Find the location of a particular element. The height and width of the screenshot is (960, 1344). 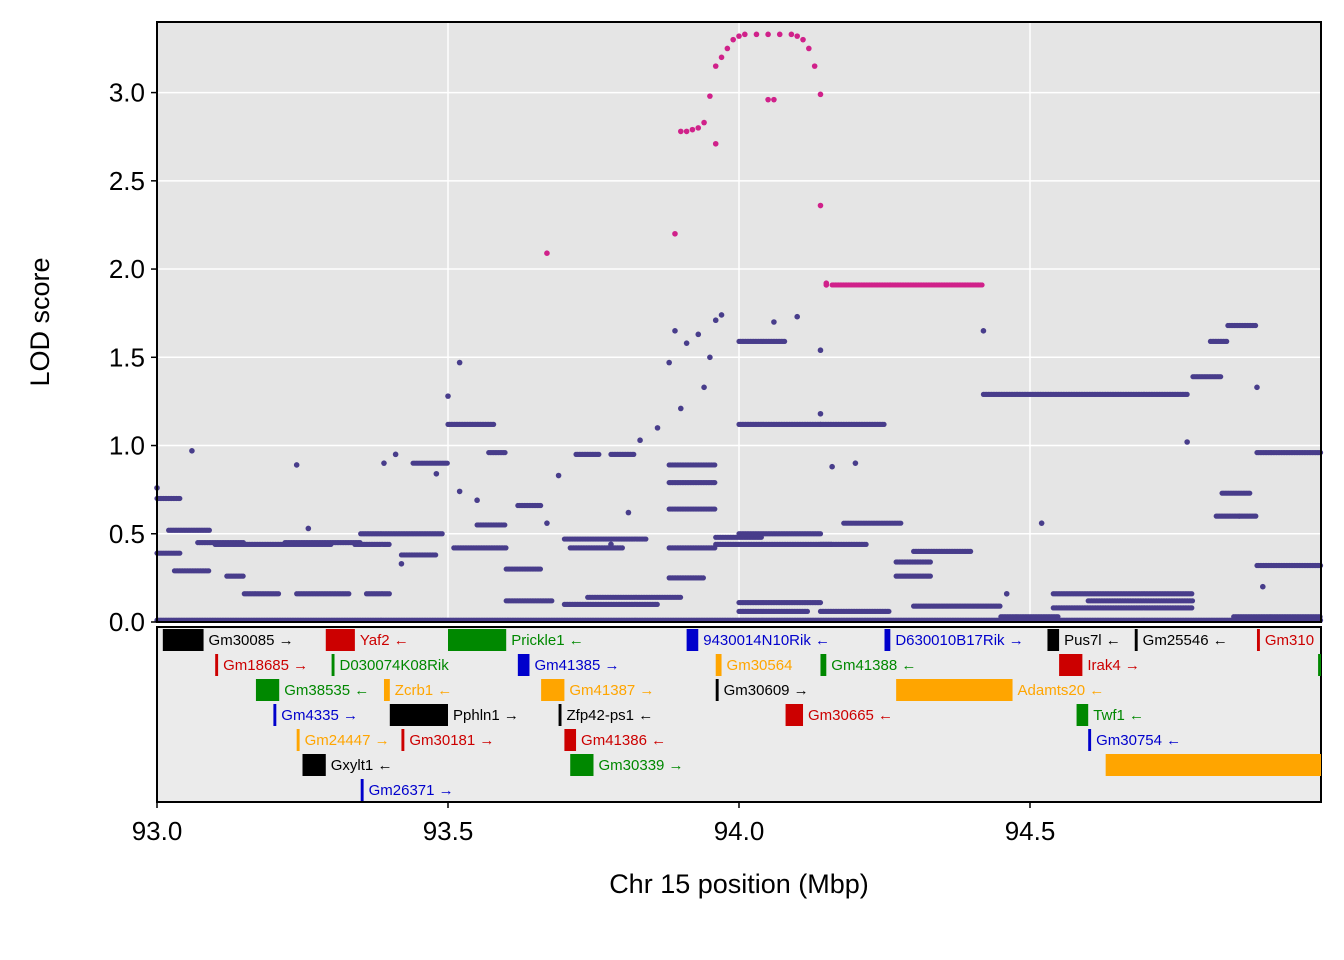

gene-label: Gm30754 ← is located at coordinates (1138, 740).